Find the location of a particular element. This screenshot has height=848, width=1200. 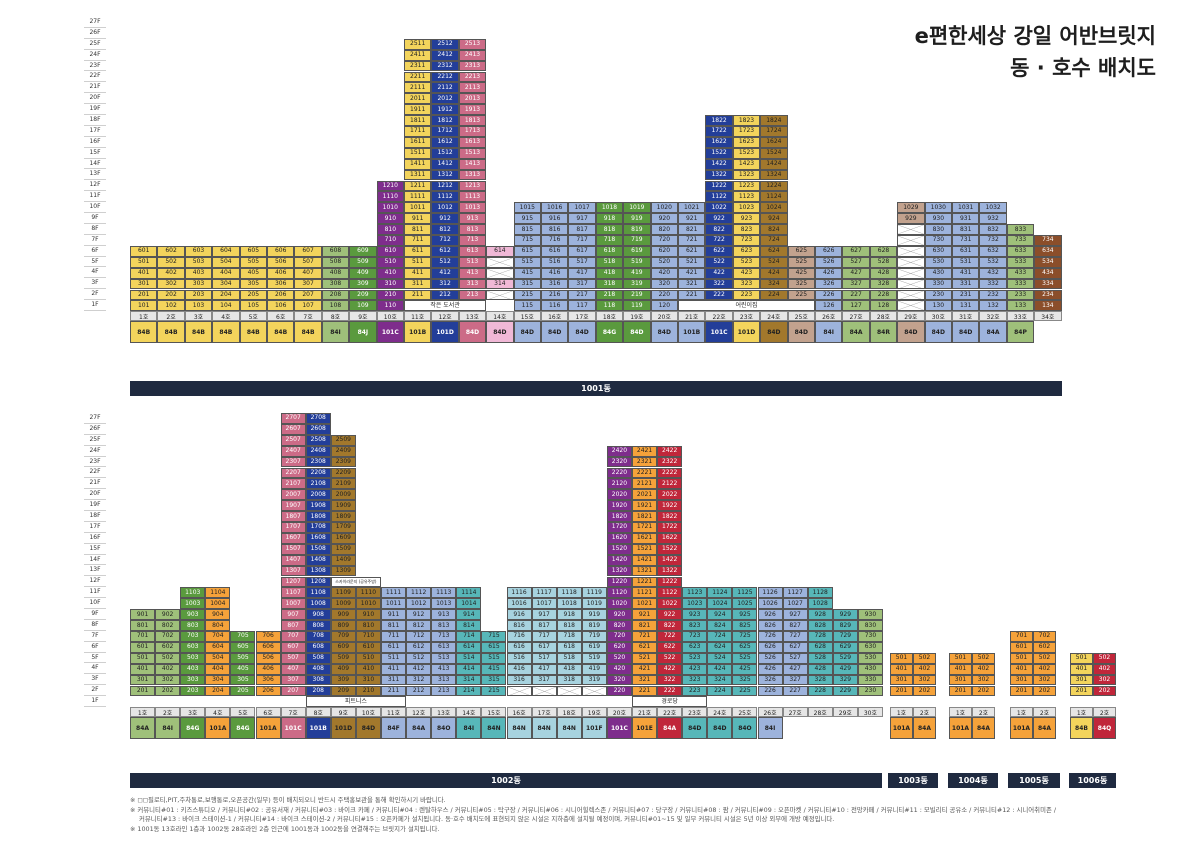

unit-1002-728: 728 is located at coordinates (820, 636).